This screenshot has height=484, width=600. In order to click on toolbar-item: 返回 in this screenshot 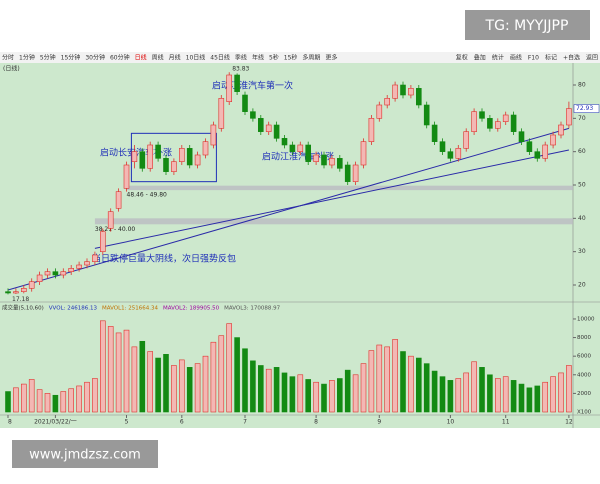, I will do `click(592, 58)`.